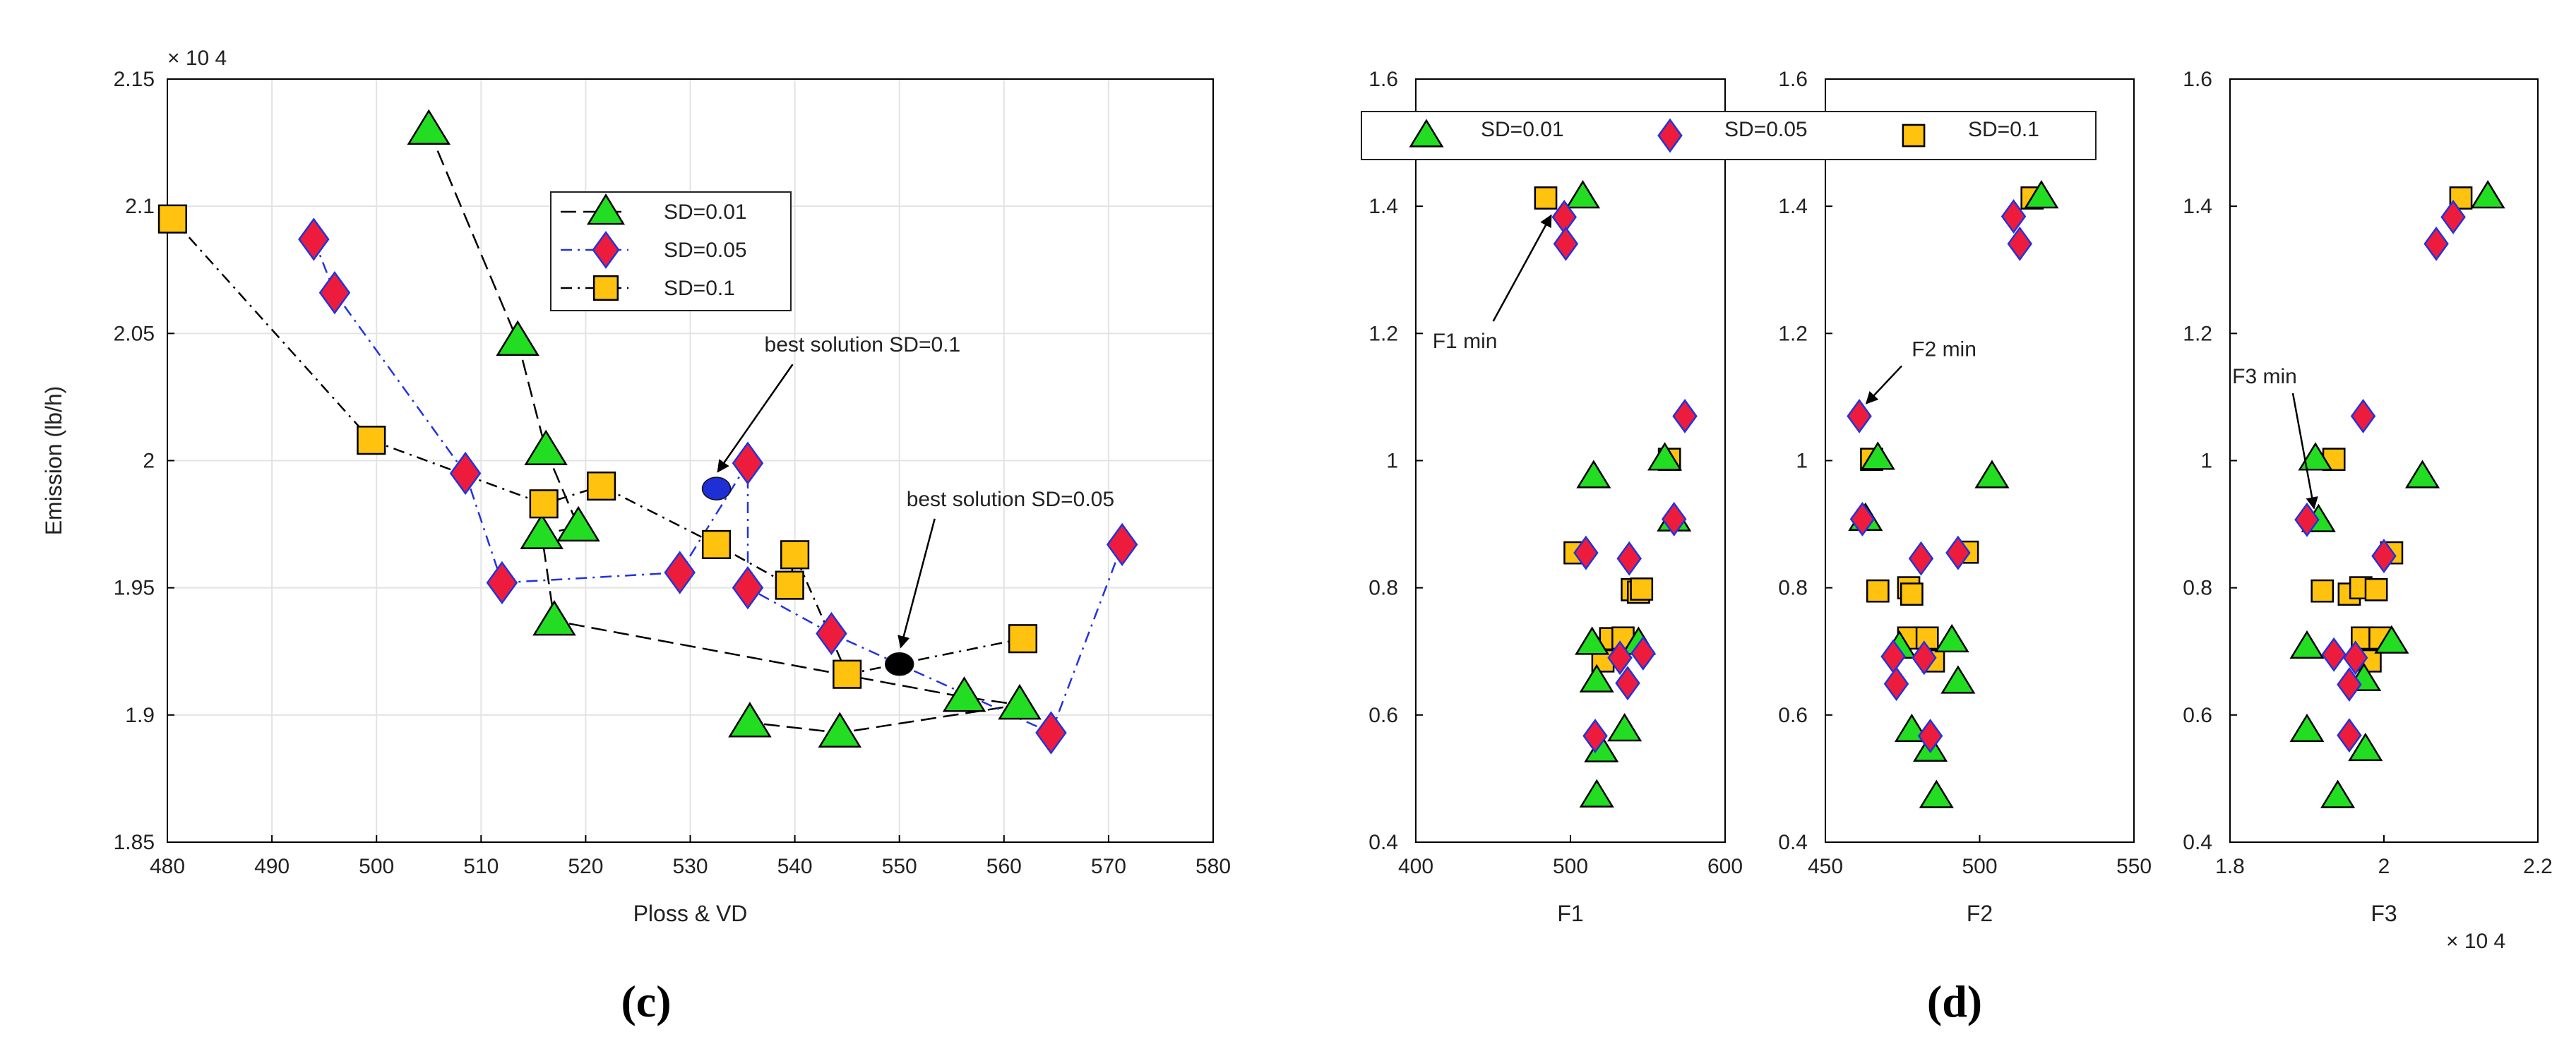  I want to click on annotation-label: best solution SD=0.05, so click(1010, 499).